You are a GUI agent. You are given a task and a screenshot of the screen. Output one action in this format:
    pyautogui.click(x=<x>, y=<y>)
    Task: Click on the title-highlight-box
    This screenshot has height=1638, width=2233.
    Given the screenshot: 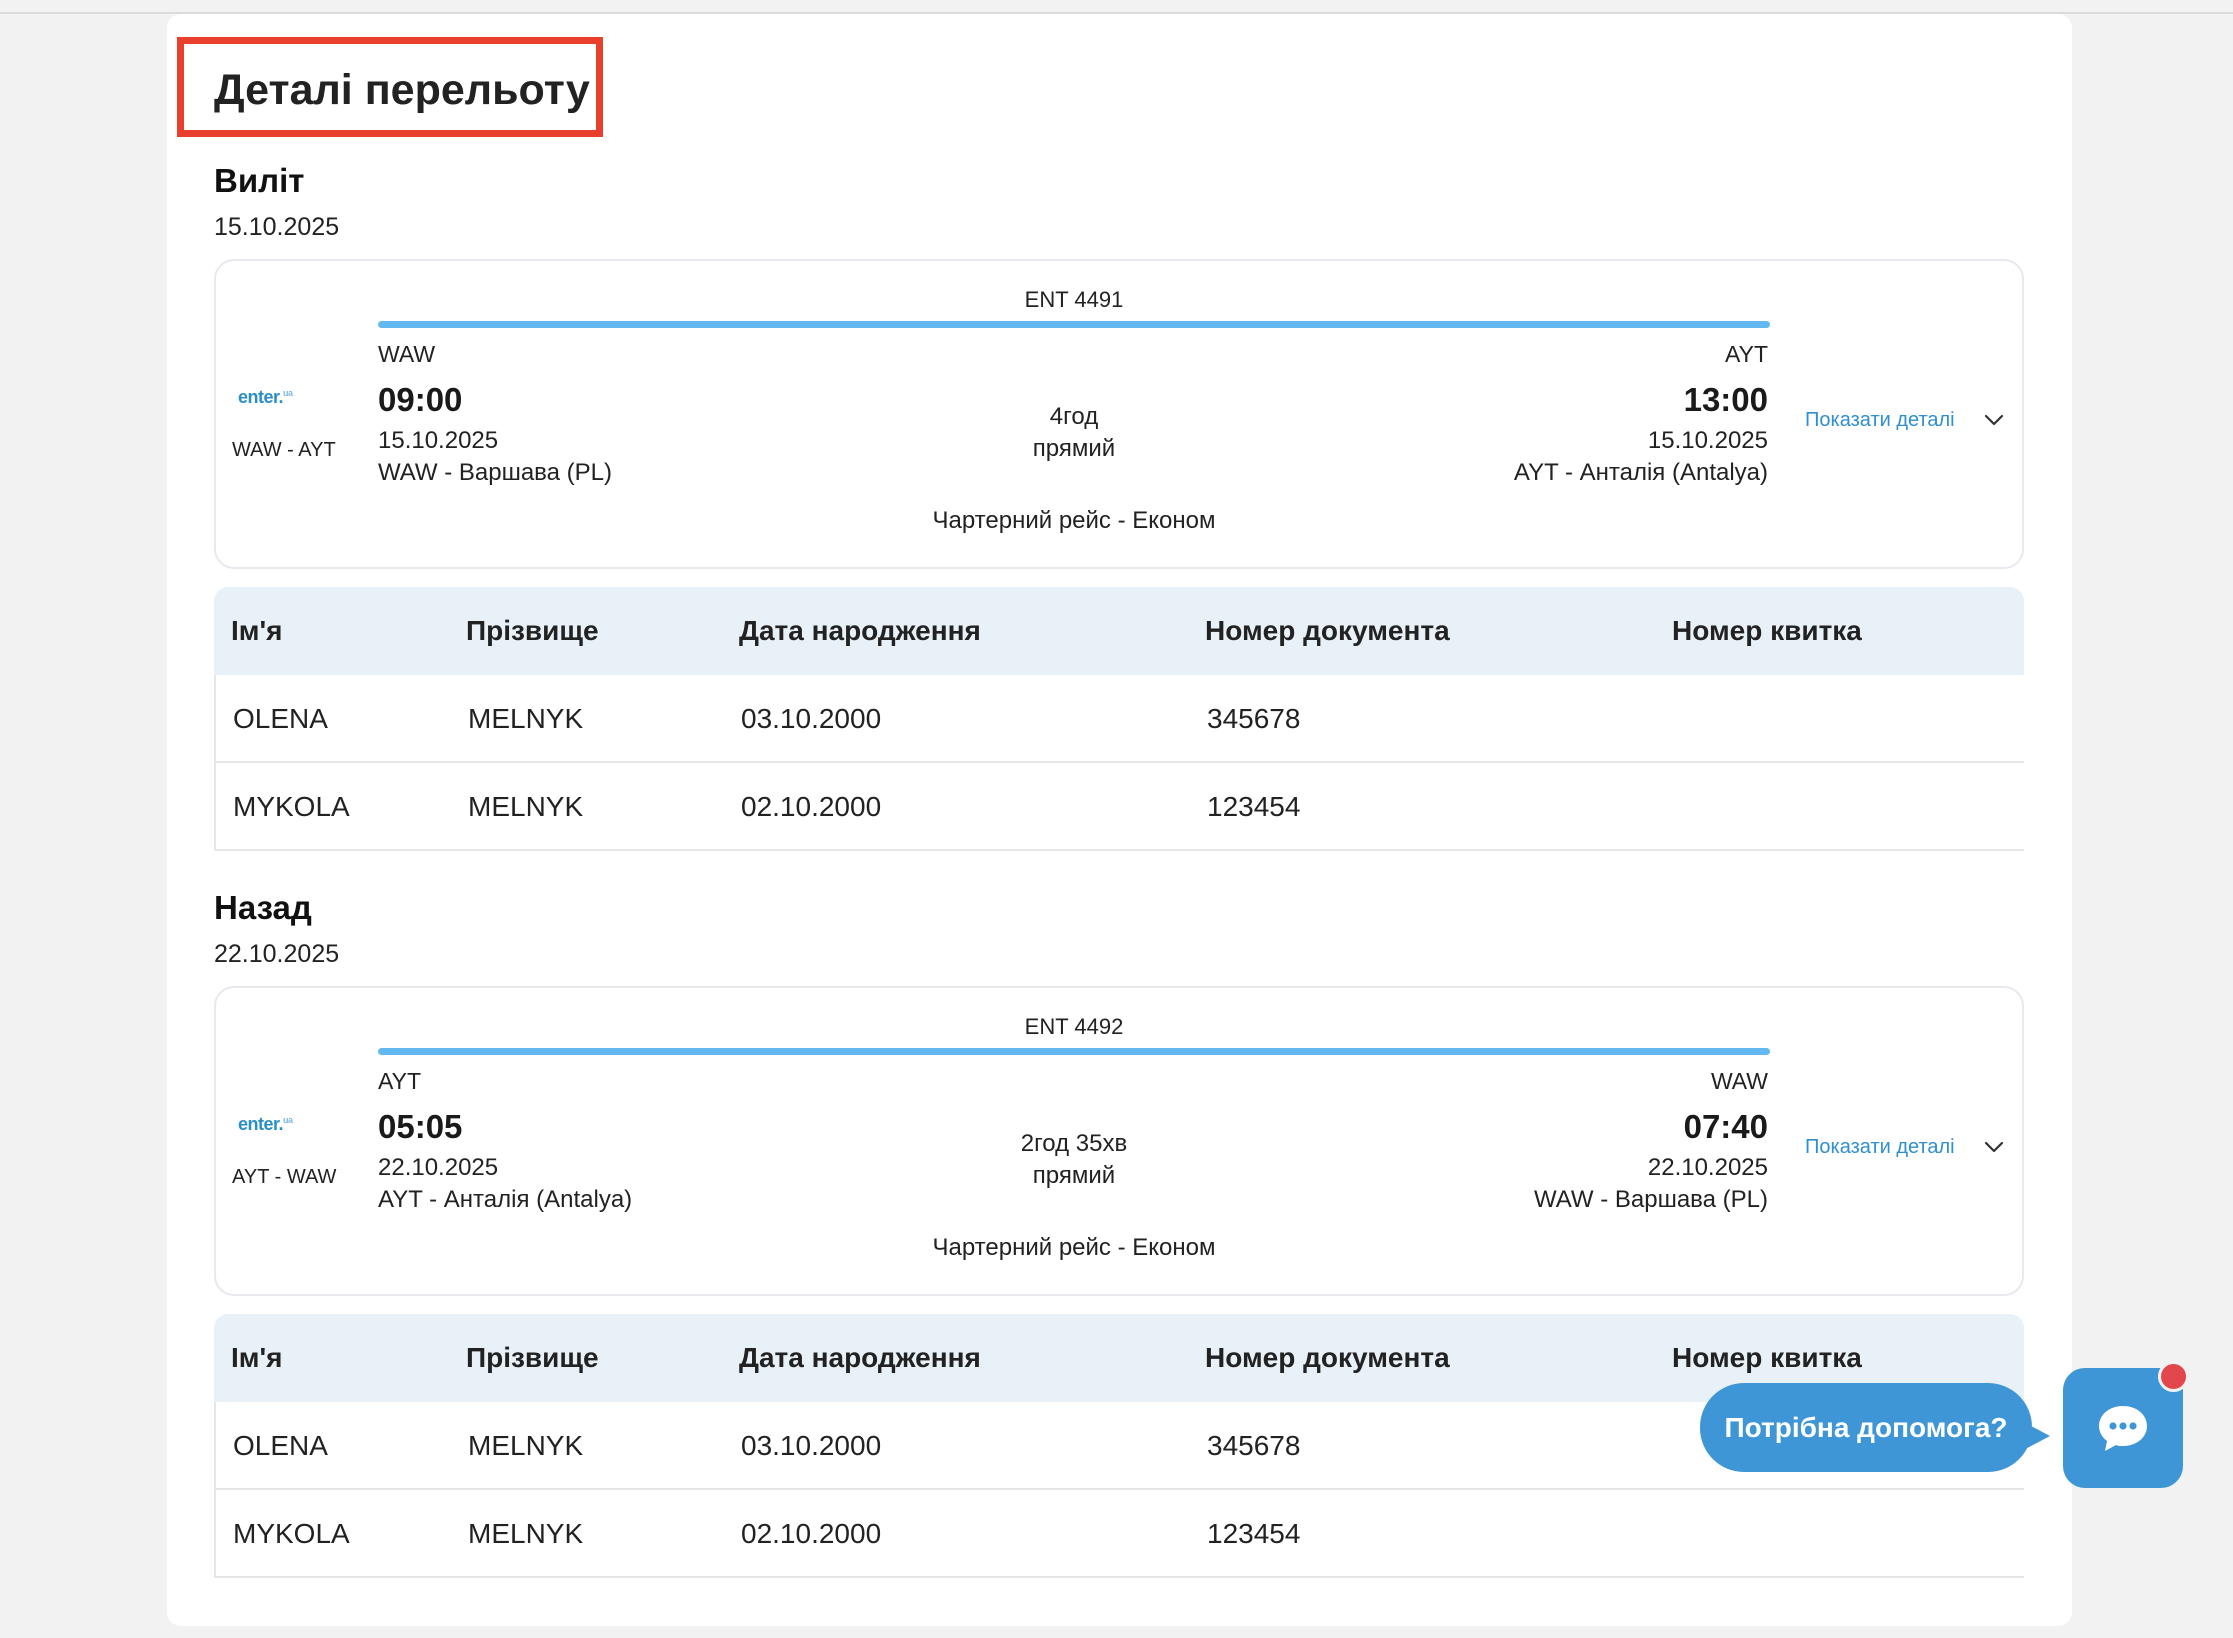 What is the action you would take?
    pyautogui.click(x=390, y=87)
    